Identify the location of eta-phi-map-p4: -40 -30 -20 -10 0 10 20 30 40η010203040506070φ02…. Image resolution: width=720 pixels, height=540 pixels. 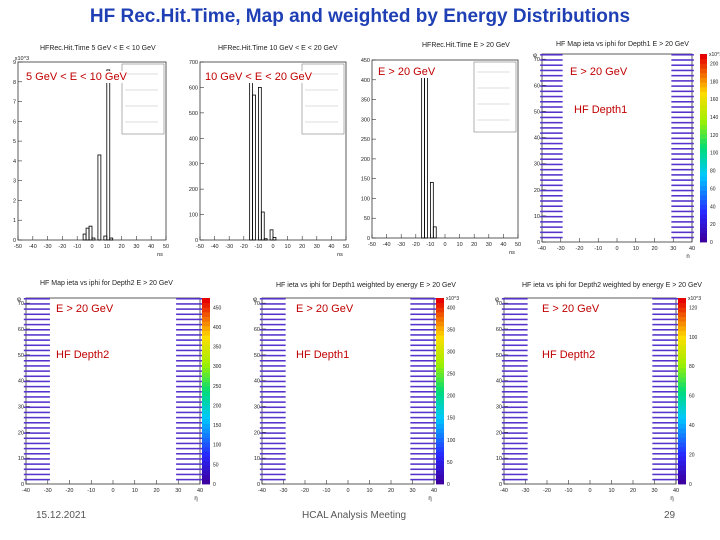
(626, 155).